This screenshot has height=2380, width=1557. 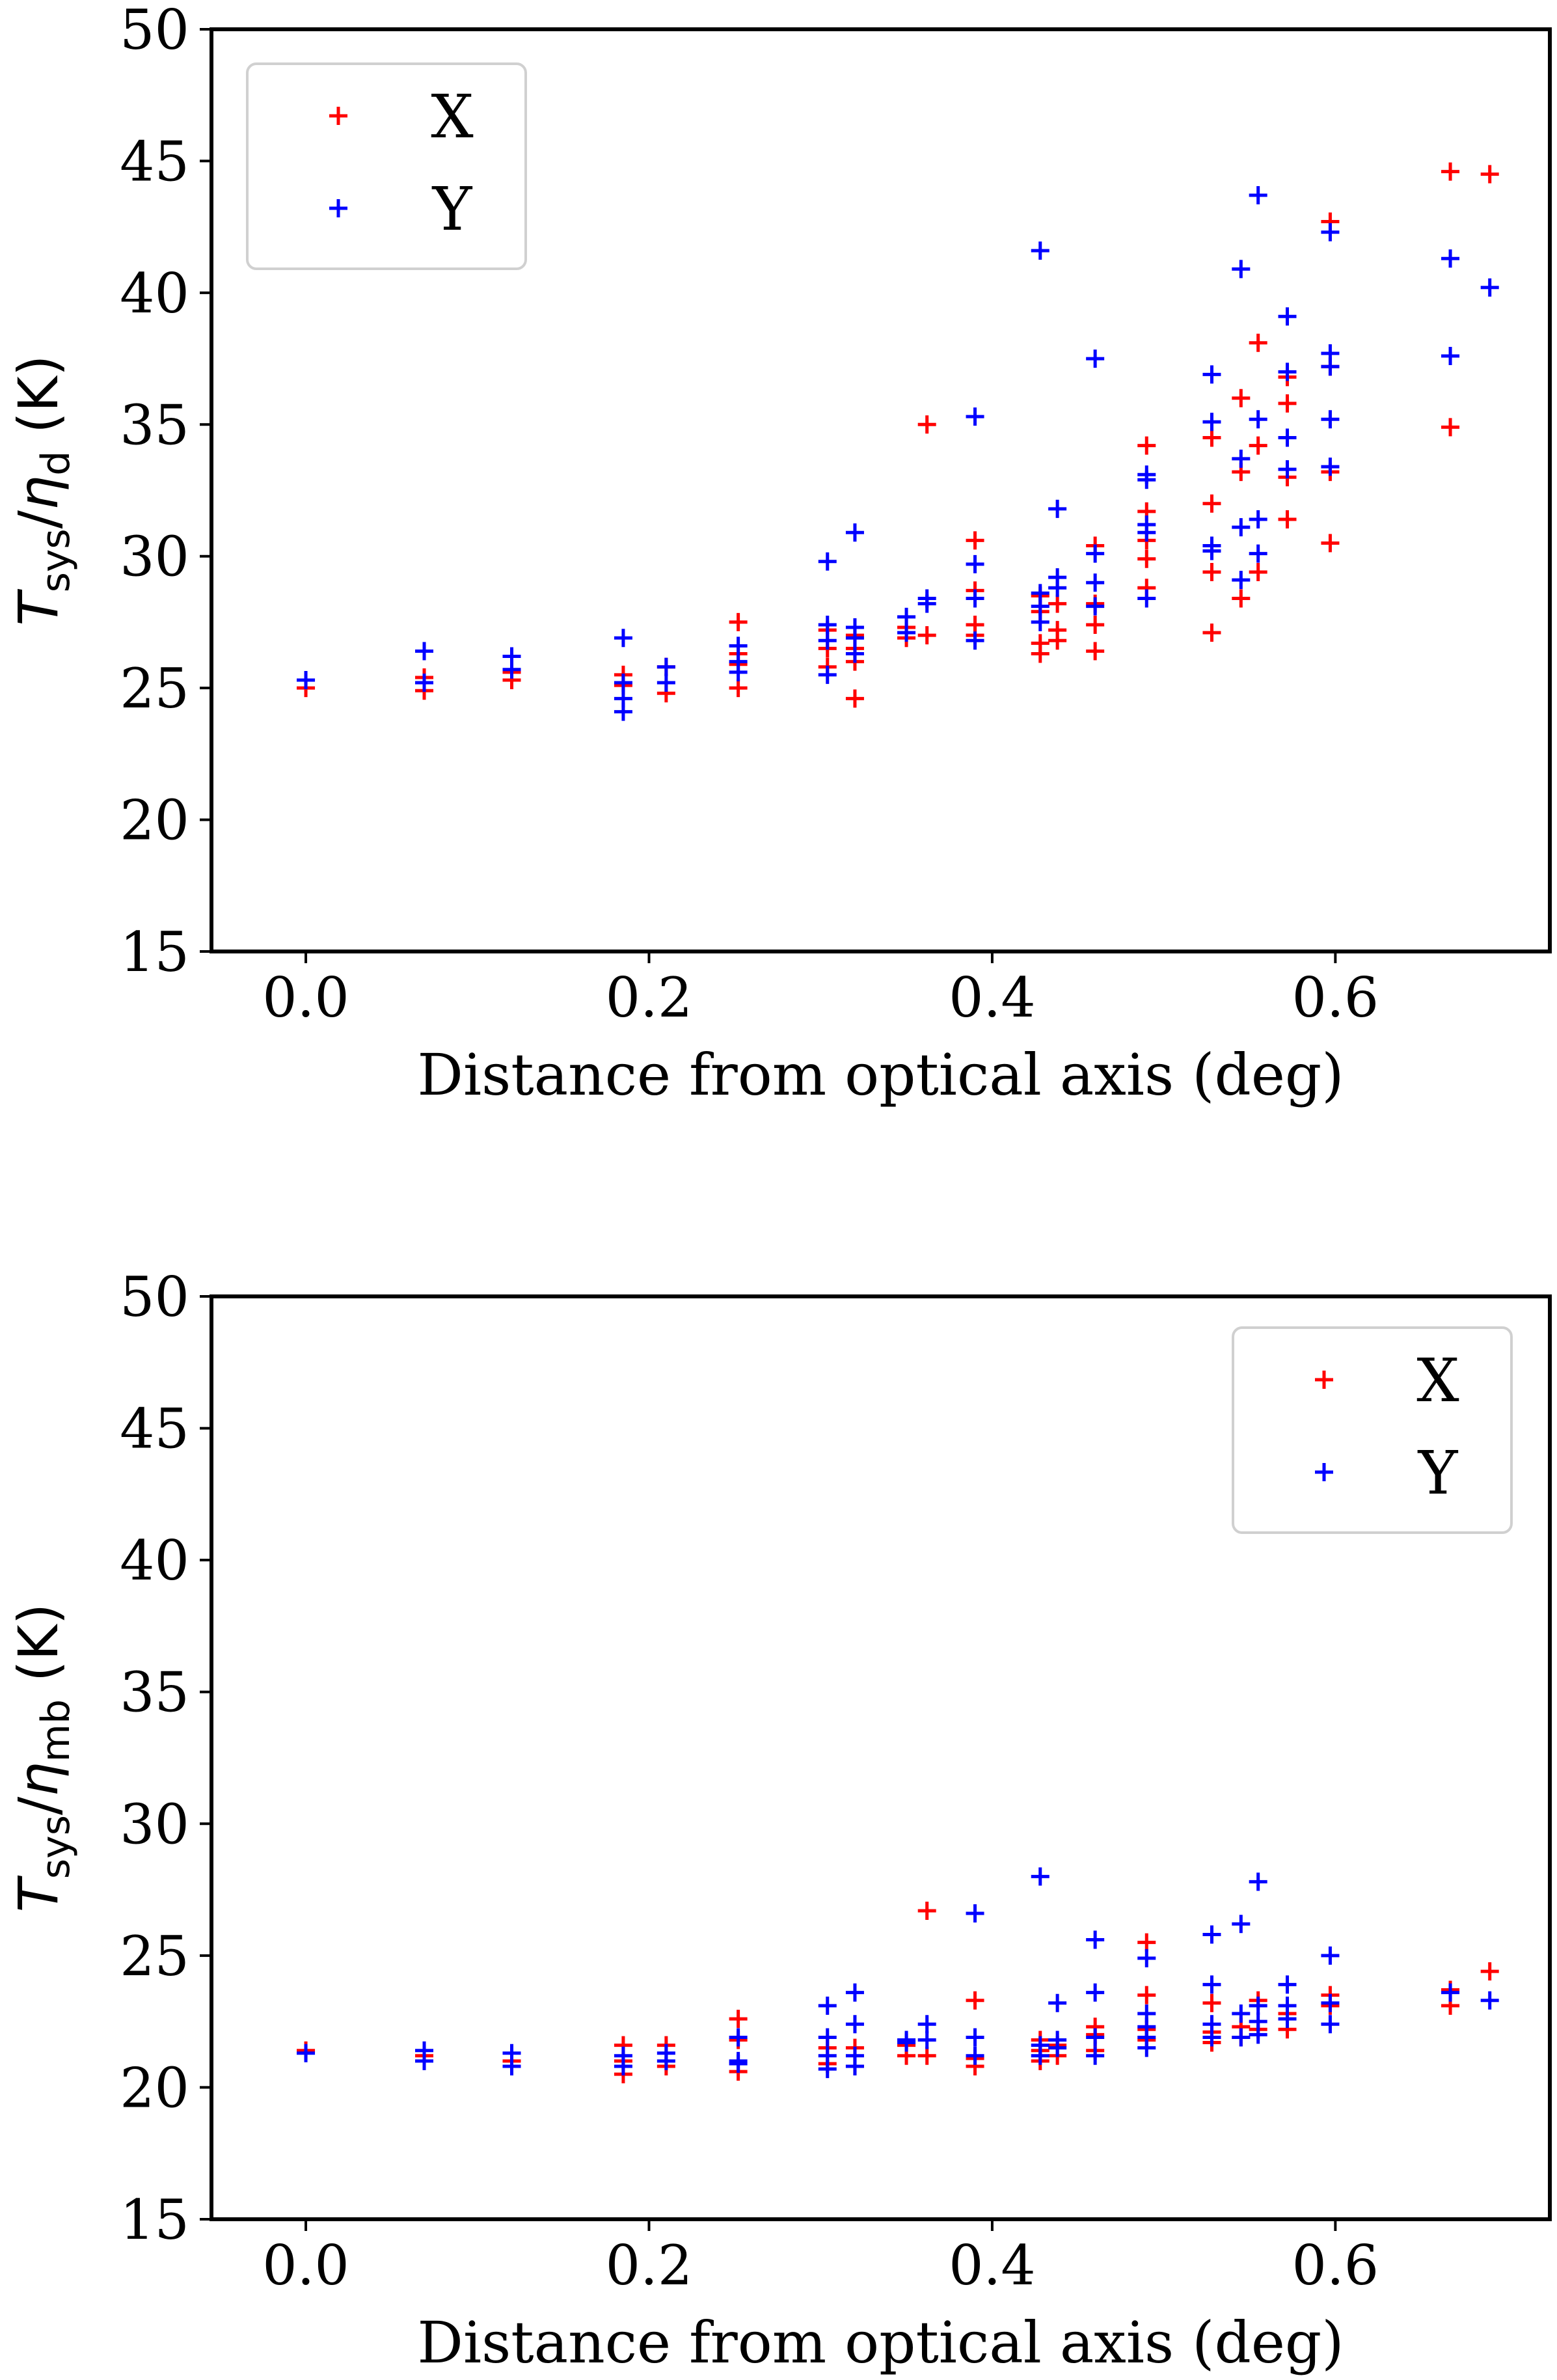 What do you see at coordinates (649, 2265) in the screenshot?
I see `x-tick-label: 0.2` at bounding box center [649, 2265].